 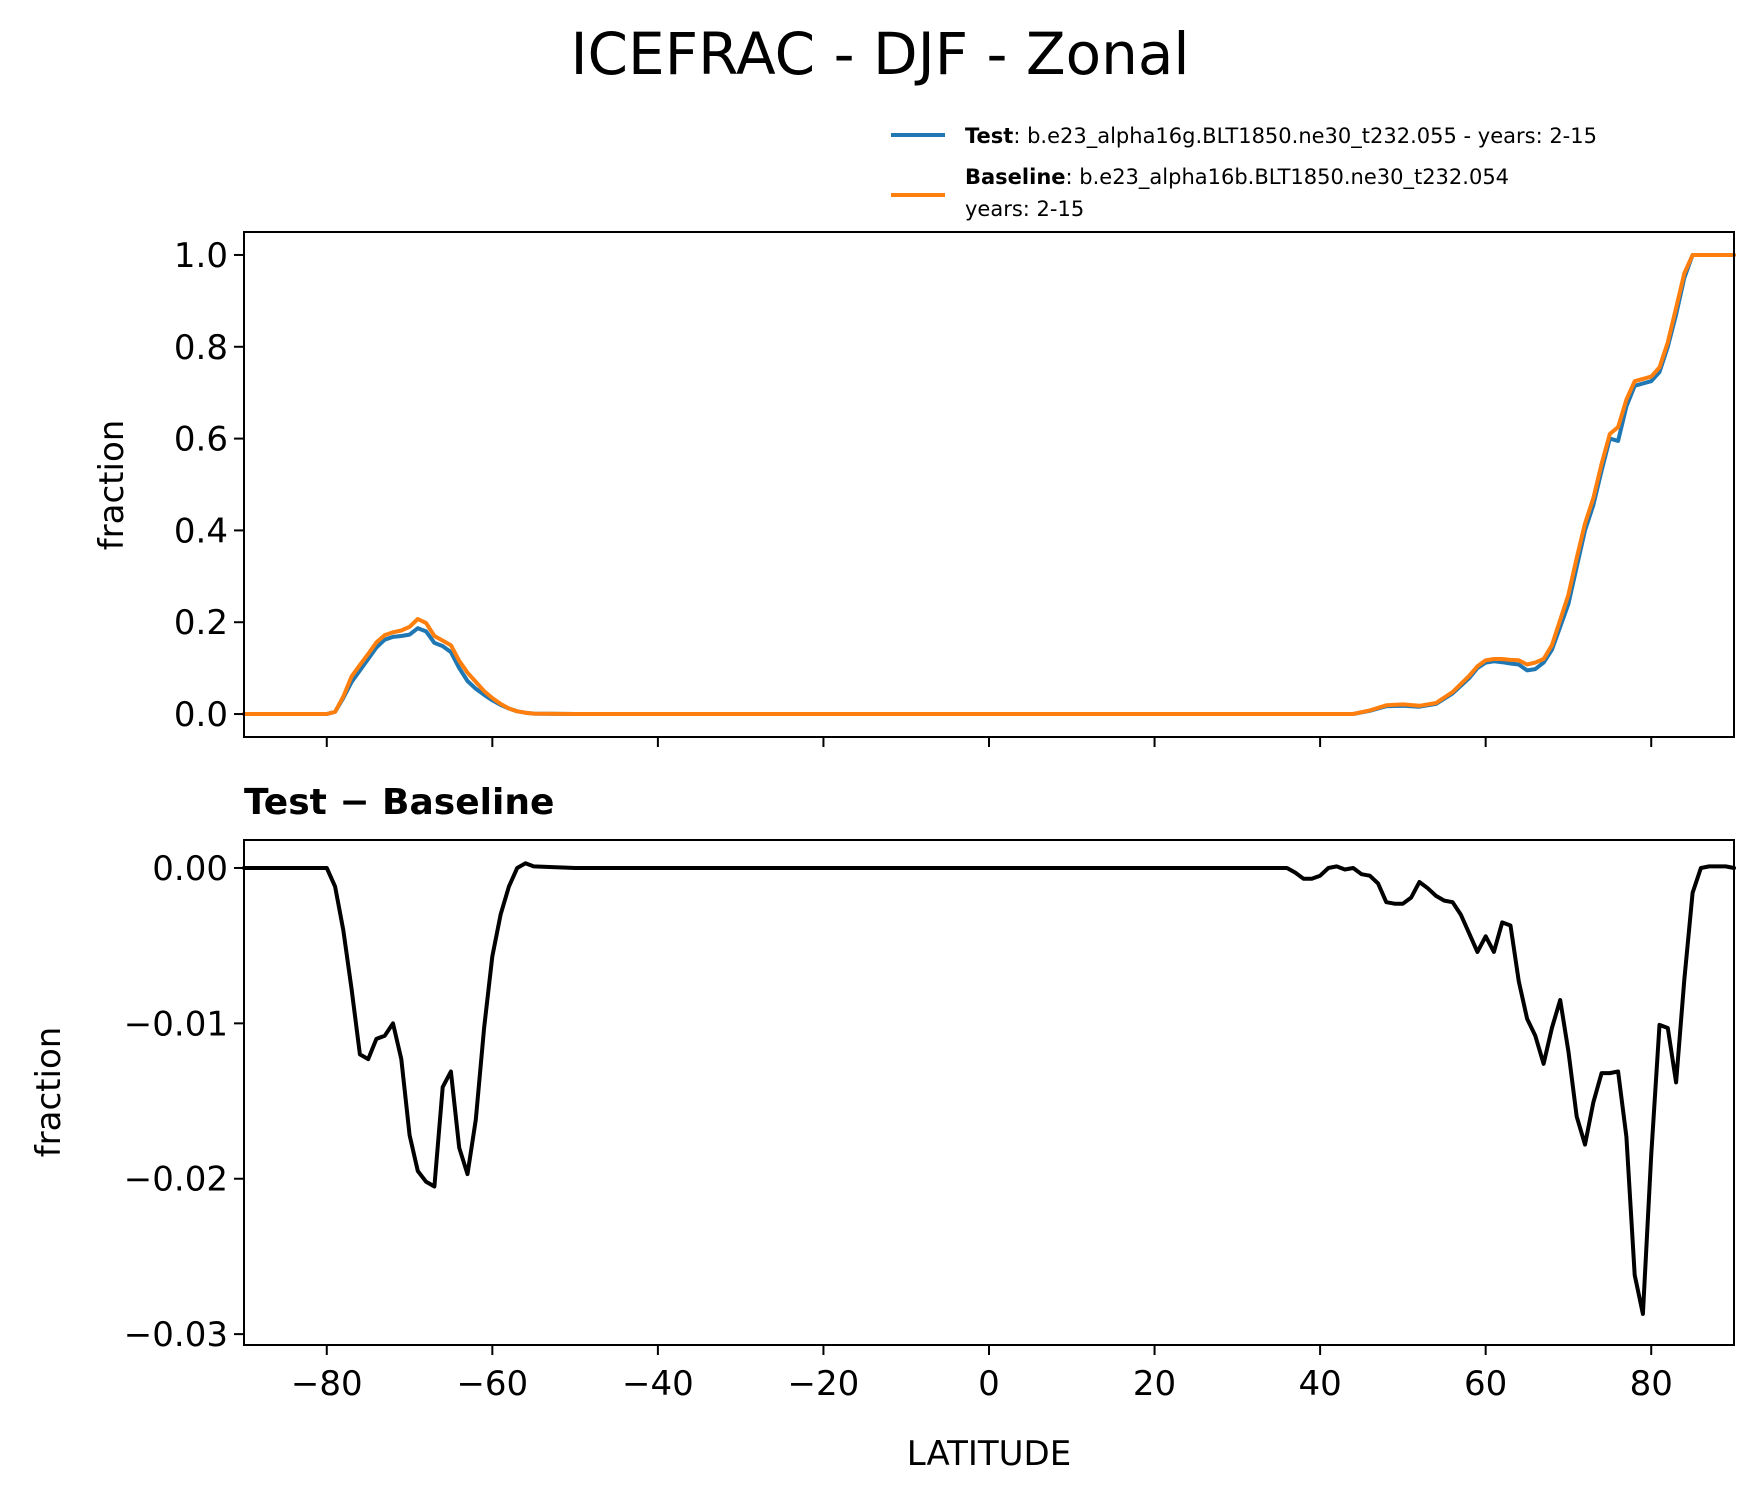 What do you see at coordinates (492, 1384) in the screenshot?
I see `bottom-x-tick-label: −60` at bounding box center [492, 1384].